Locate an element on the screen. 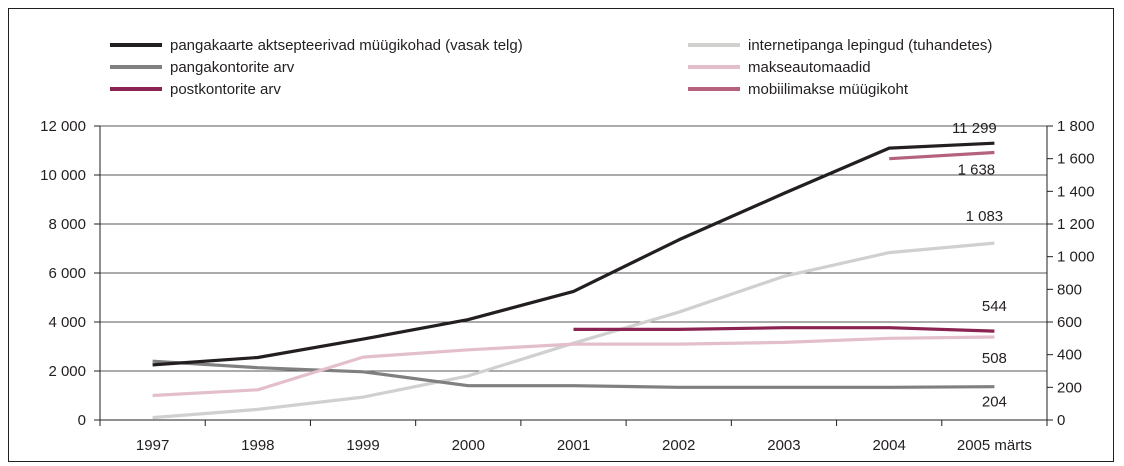  y-right-tick-label: 1 000 is located at coordinates (1076, 257).